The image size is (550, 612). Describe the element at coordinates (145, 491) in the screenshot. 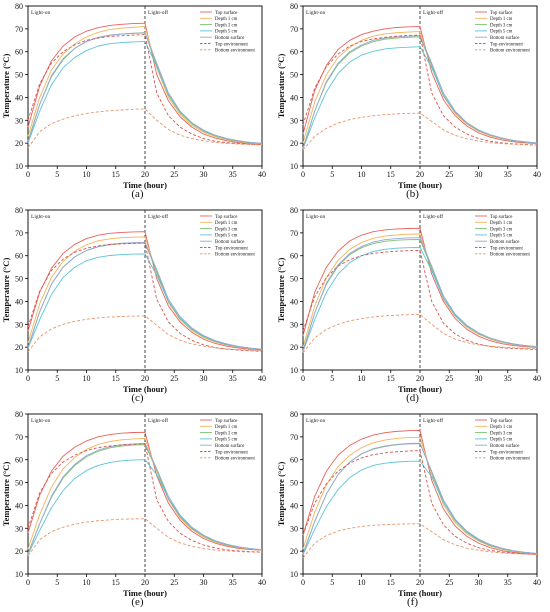

I see `series-line-top-surface` at that location.